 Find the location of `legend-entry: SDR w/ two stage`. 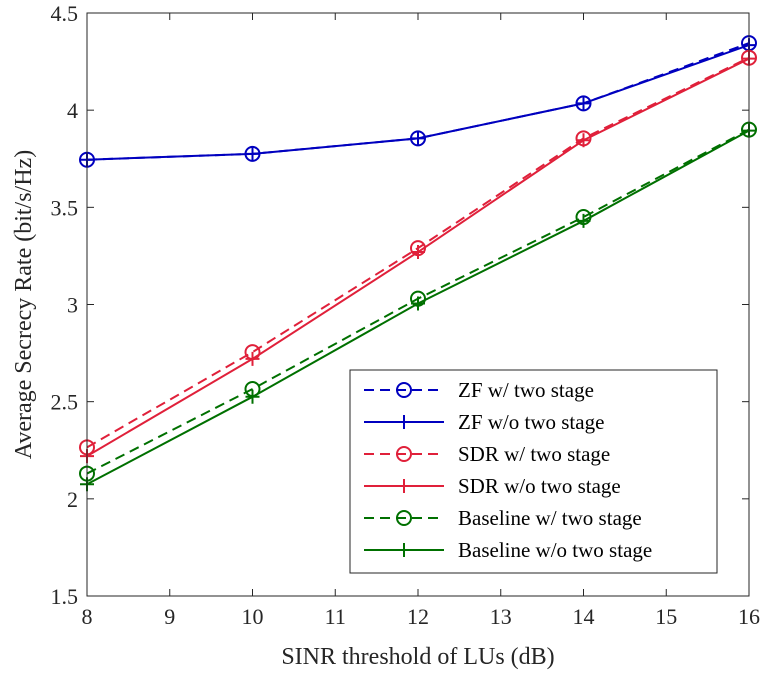

legend-entry: SDR w/ two stage is located at coordinates (487, 454).